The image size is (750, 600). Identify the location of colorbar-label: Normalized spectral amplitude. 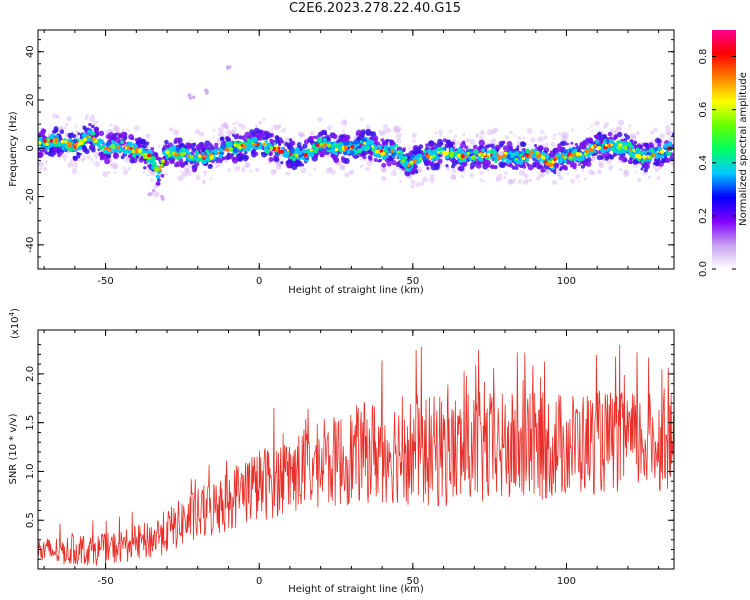
(743, 149).